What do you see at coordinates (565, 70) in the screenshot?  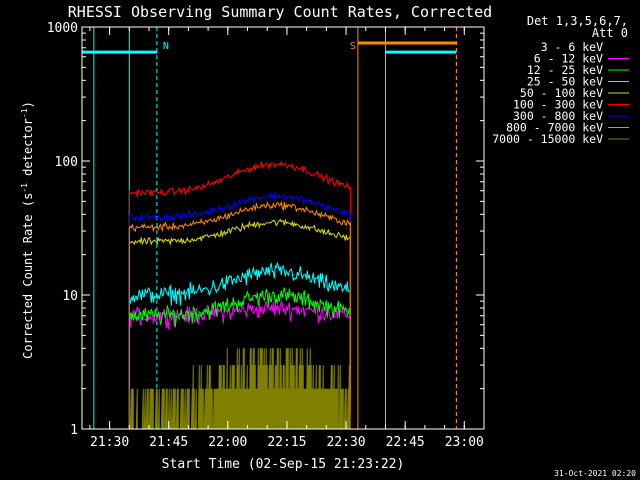 I see `legend-label: 12 - 25 keV` at bounding box center [565, 70].